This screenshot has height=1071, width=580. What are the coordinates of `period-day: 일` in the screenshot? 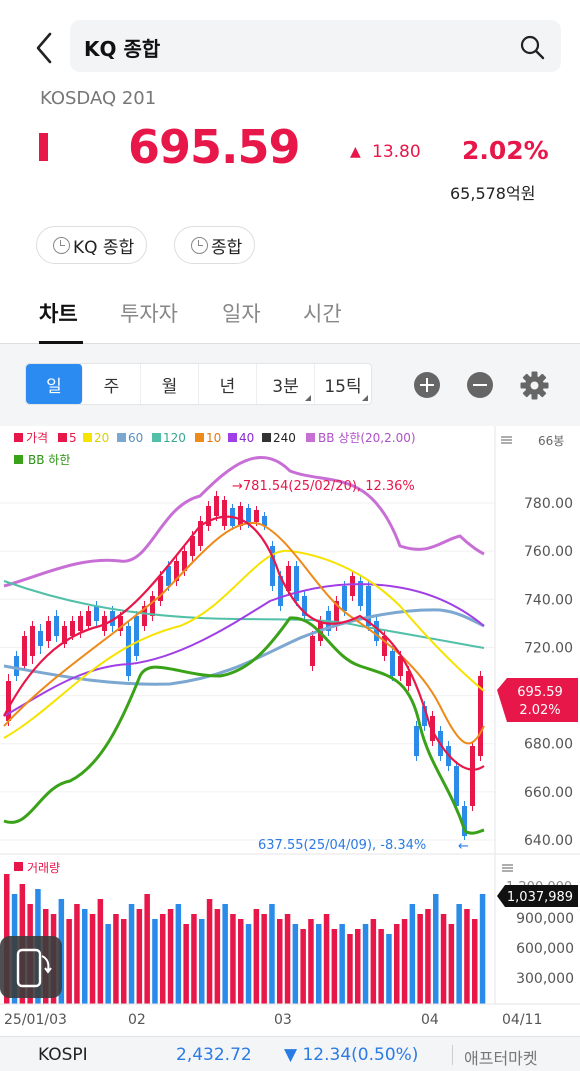 It's located at (54, 384).